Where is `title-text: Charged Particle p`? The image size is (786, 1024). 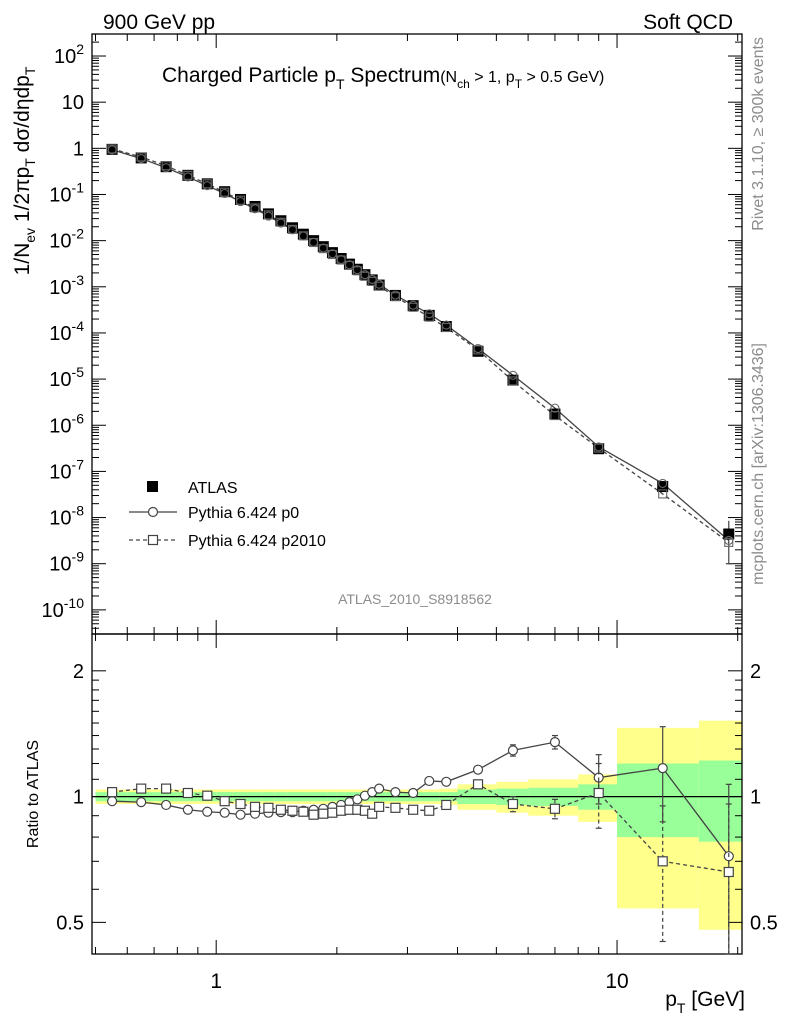 title-text: Charged Particle p is located at coordinates (249, 75).